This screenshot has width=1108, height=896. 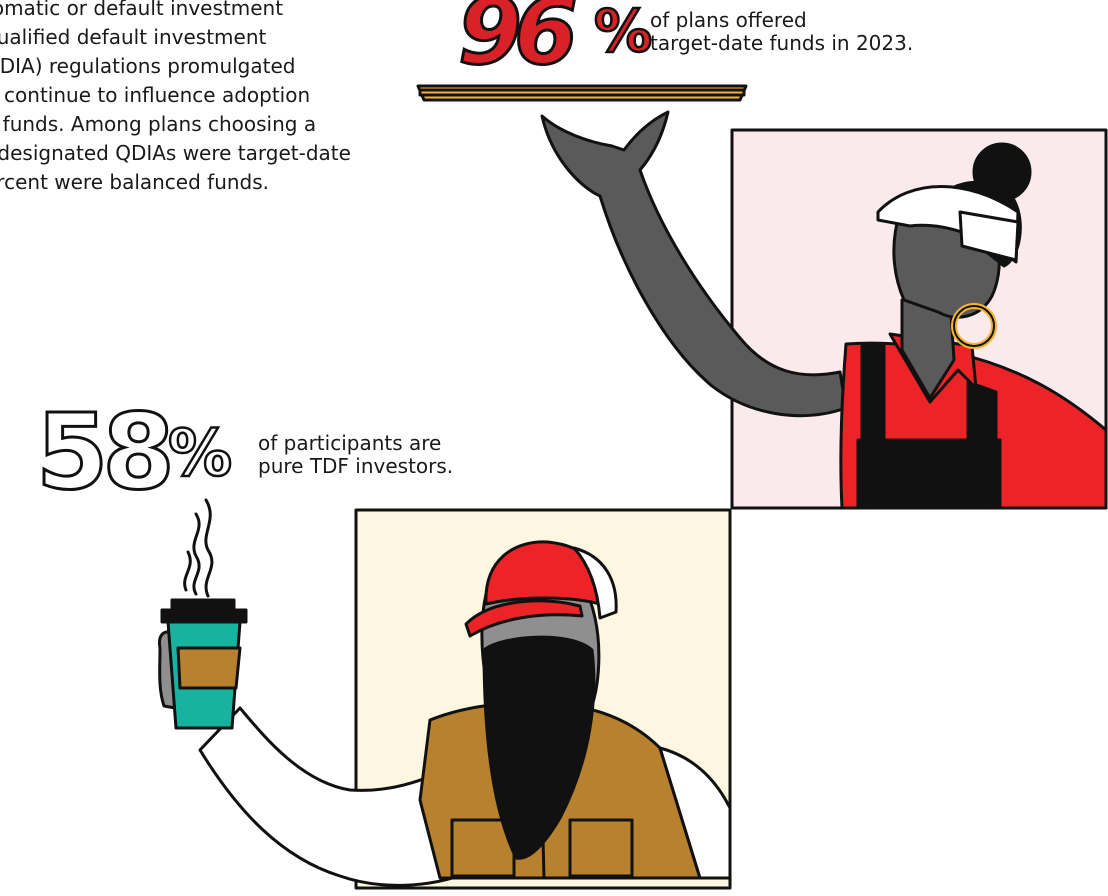 I want to click on participants-stat-number: 58, so click(x=106, y=452).